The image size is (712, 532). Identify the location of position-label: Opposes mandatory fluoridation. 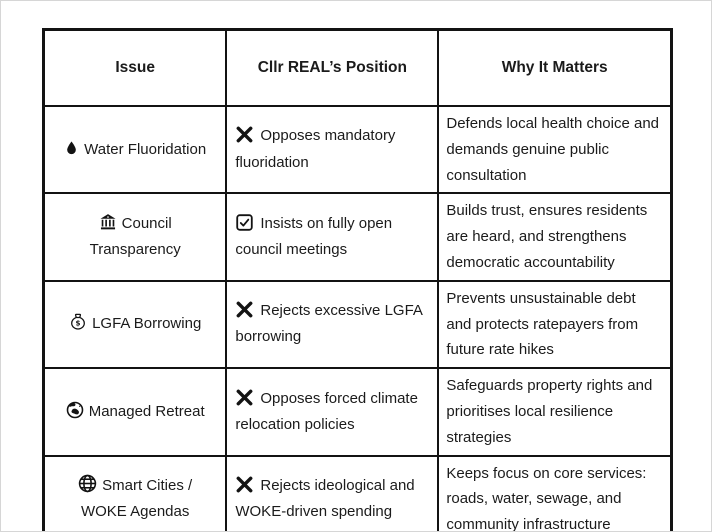
(315, 149).